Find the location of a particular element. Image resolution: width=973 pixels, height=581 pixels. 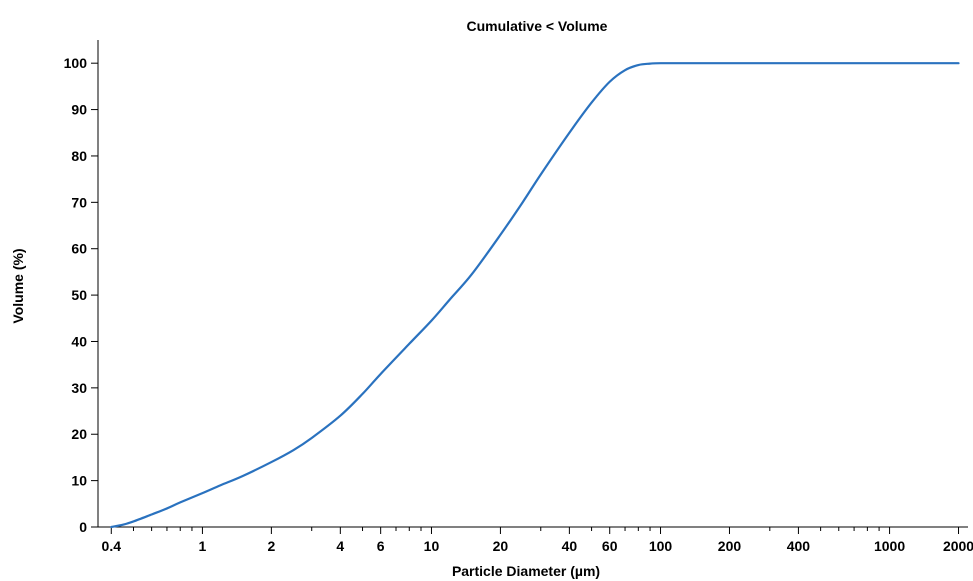

y-tick-label: 40 is located at coordinates (79, 341).